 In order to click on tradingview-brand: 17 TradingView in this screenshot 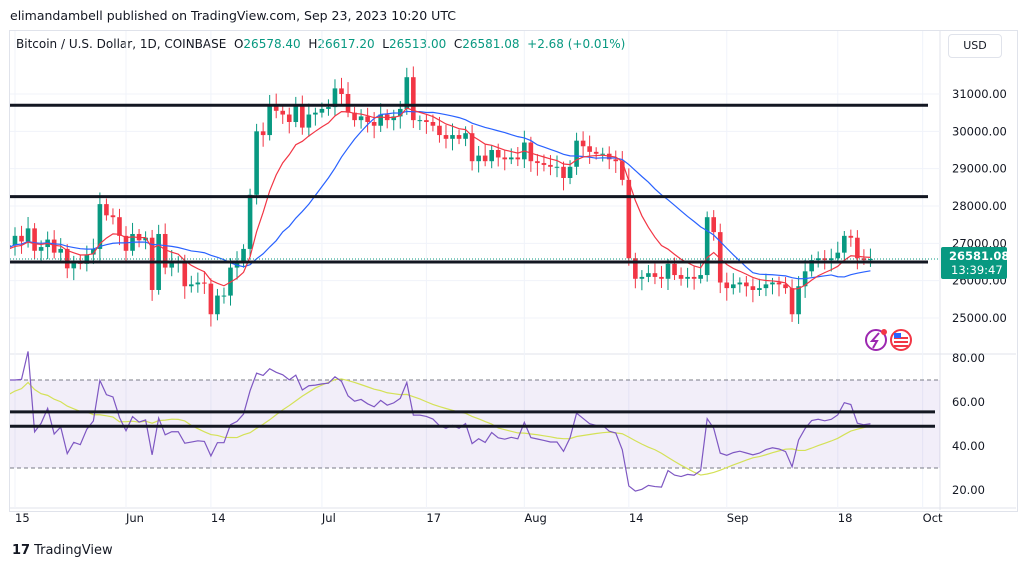, I will do `click(62, 550)`.